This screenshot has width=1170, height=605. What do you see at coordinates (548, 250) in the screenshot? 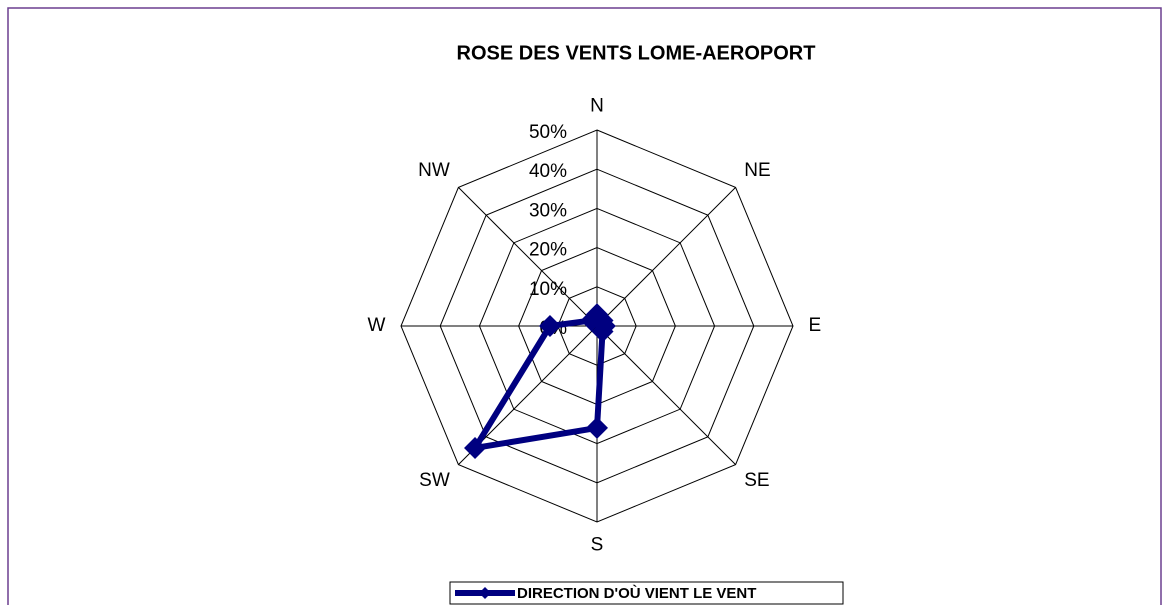
I see `r-tick-label: 20%` at bounding box center [548, 250].